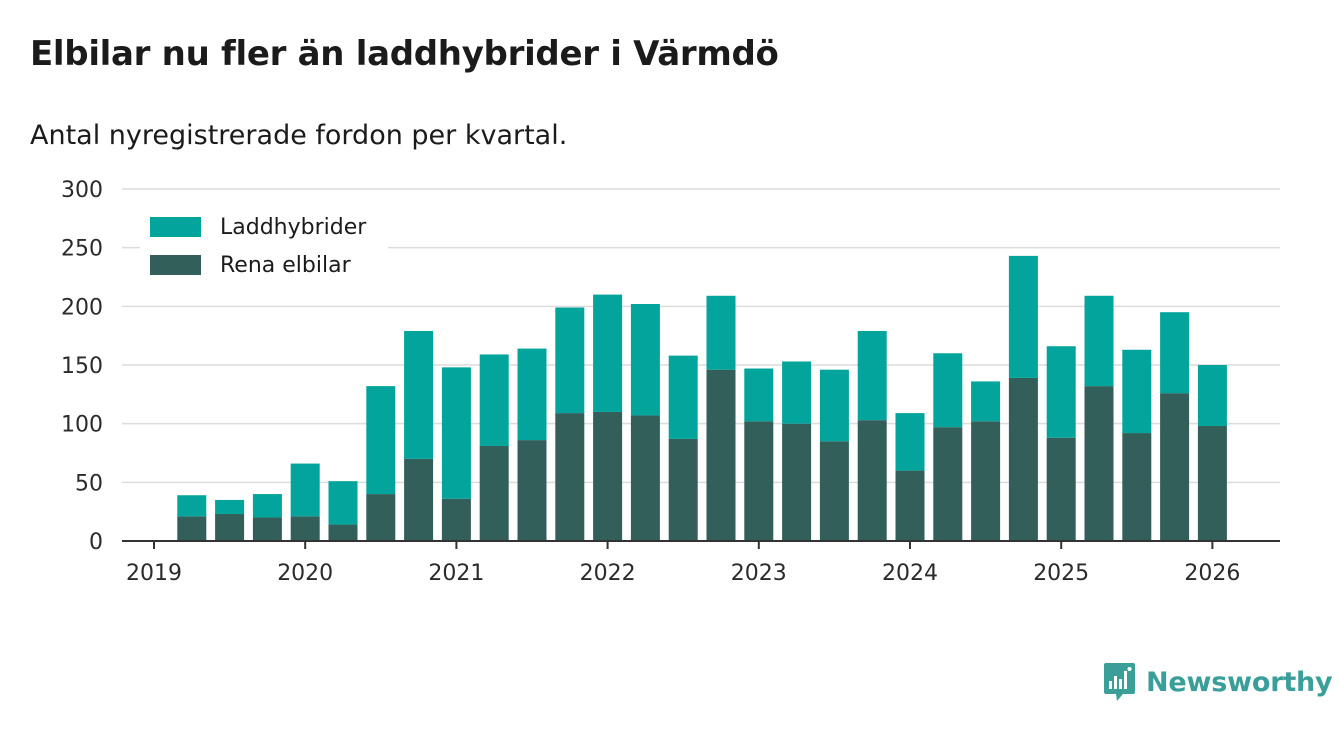  What do you see at coordinates (230, 527) in the screenshot?
I see `bar-rena-elbilar-2019-q3` at bounding box center [230, 527].